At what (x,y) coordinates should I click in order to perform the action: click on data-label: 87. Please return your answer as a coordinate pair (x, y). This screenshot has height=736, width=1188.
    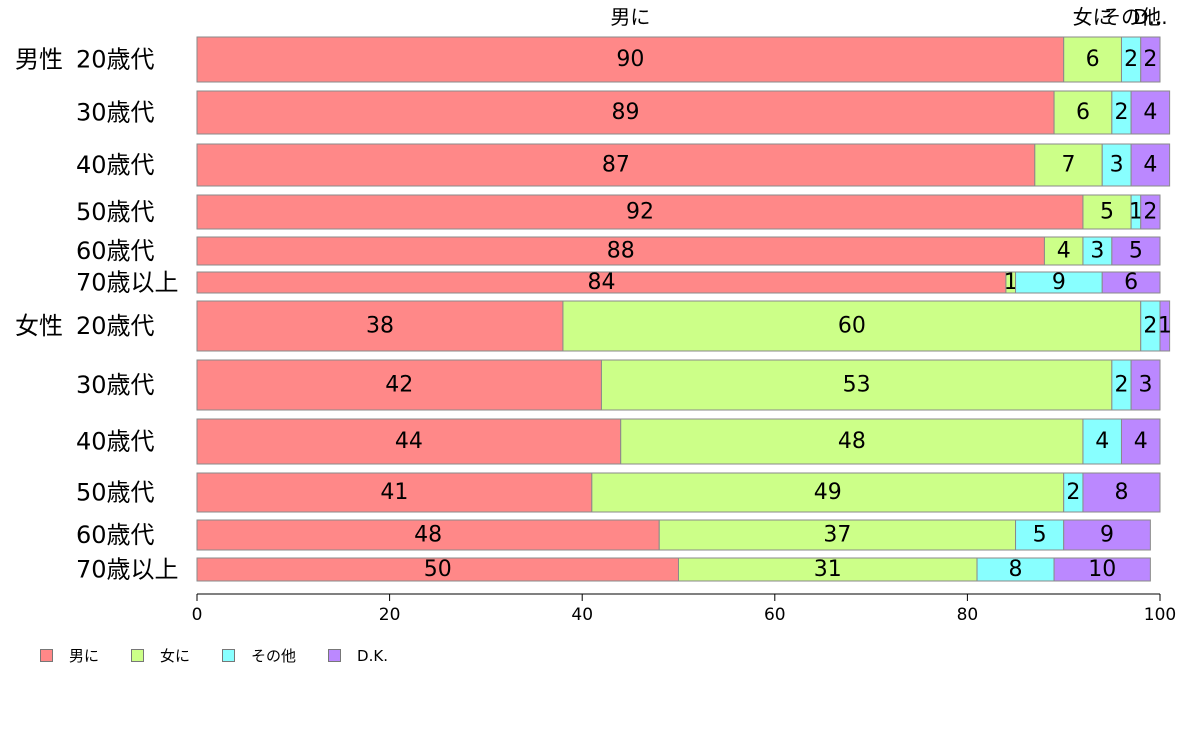
    Looking at the image, I should click on (616, 165).